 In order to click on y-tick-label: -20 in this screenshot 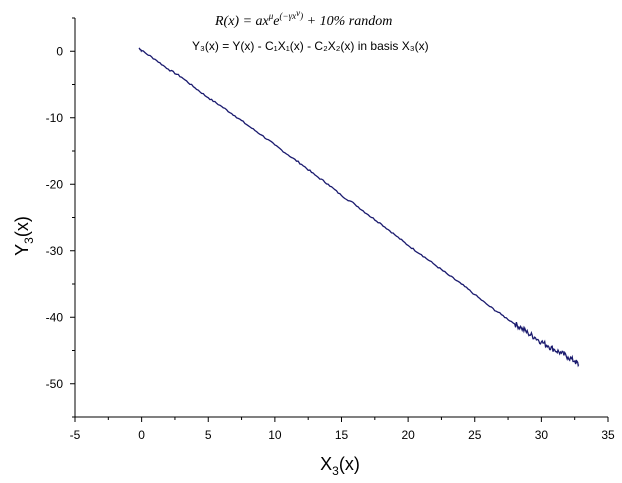, I will do `click(55, 184)`.